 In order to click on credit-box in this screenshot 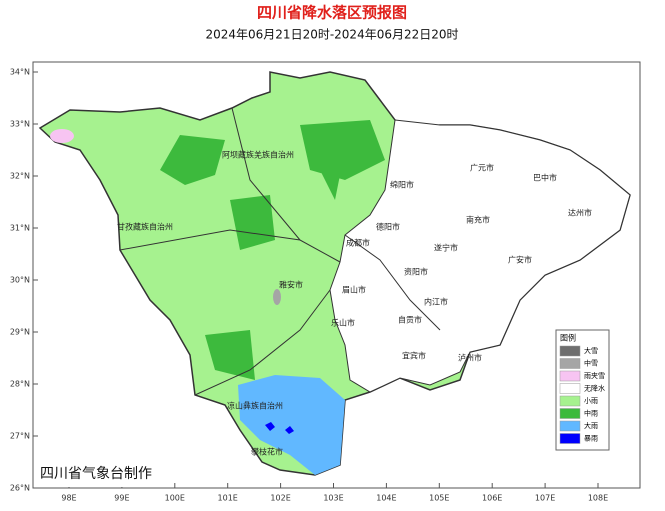, I will do `click(102, 474)`.